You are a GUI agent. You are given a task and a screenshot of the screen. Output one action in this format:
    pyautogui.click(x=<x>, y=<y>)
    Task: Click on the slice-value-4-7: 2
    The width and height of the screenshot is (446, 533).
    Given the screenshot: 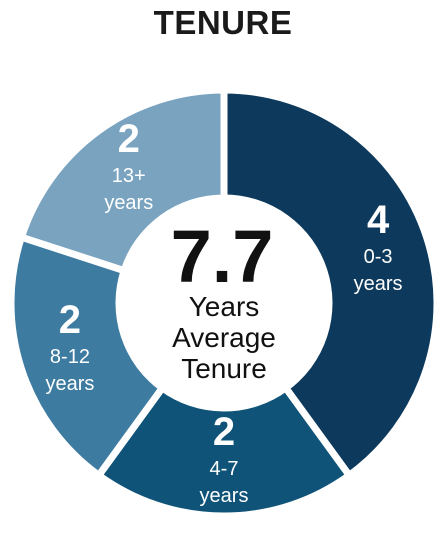 What is the action you would take?
    pyautogui.click(x=224, y=432)
    